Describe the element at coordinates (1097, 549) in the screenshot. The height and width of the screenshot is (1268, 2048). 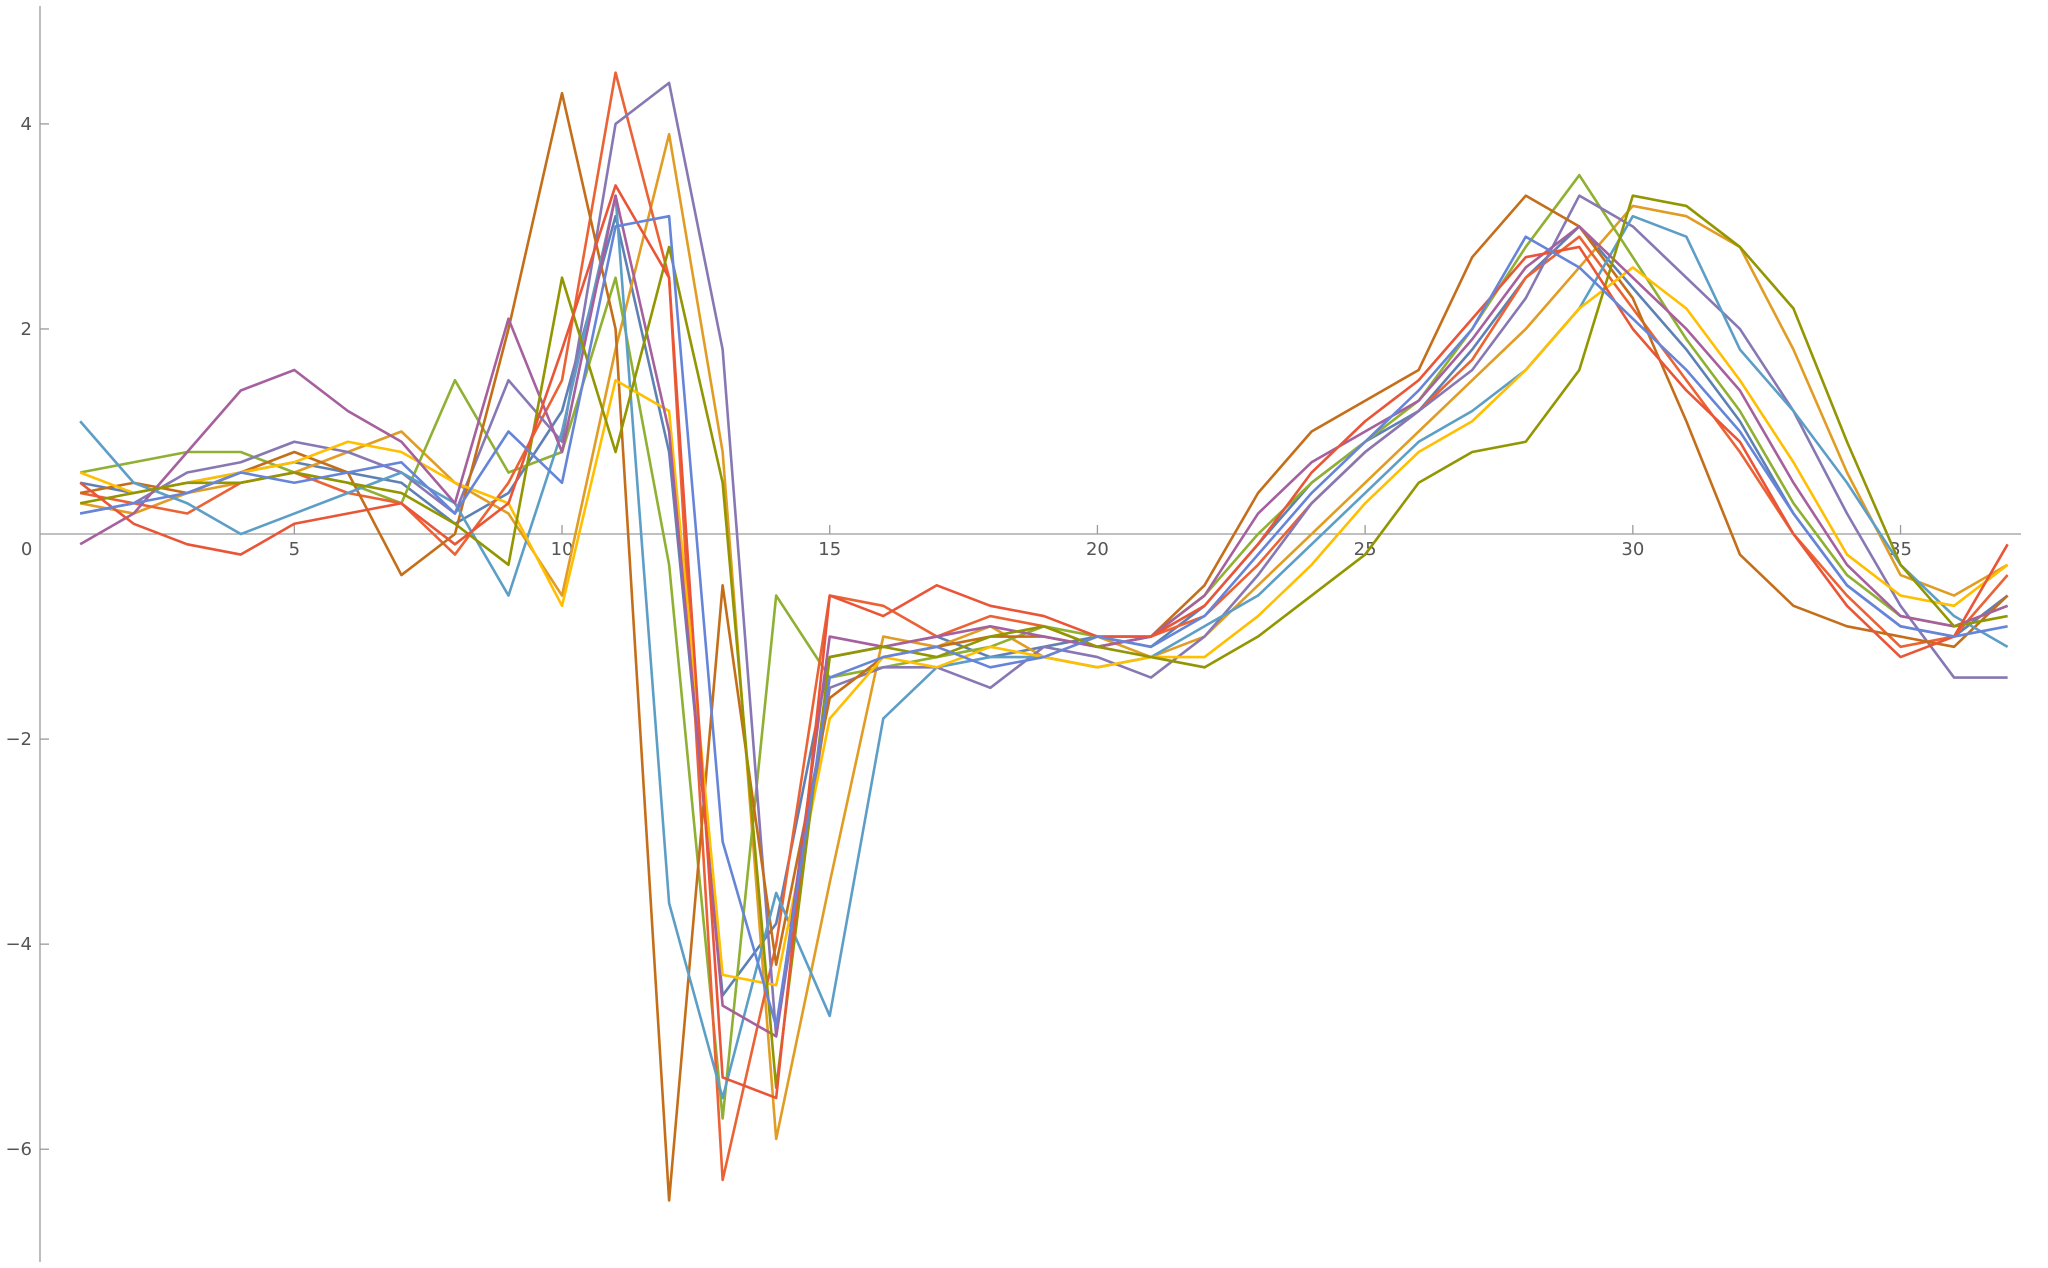
I see `x-tick-label: 20` at that location.